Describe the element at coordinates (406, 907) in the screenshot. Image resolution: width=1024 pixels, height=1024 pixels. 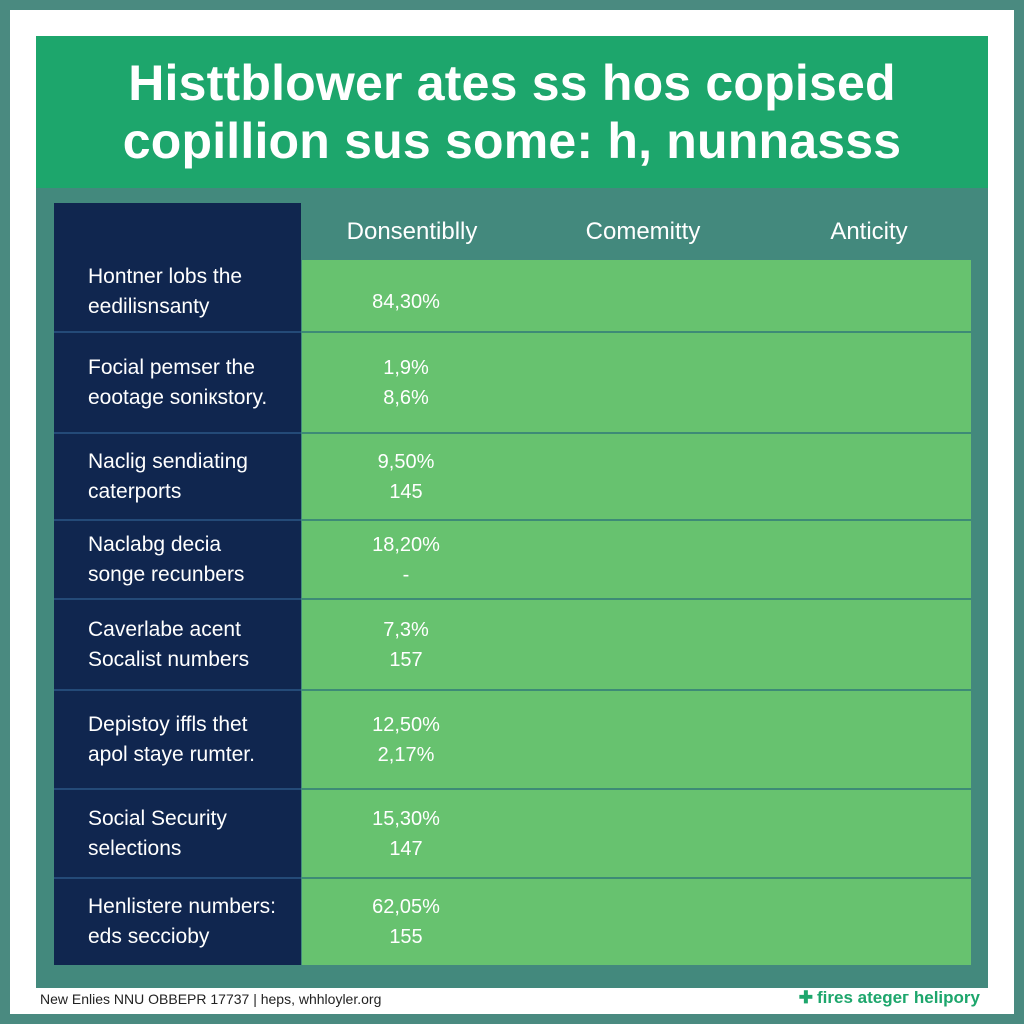
I see `row-value: 62,05%` at that location.